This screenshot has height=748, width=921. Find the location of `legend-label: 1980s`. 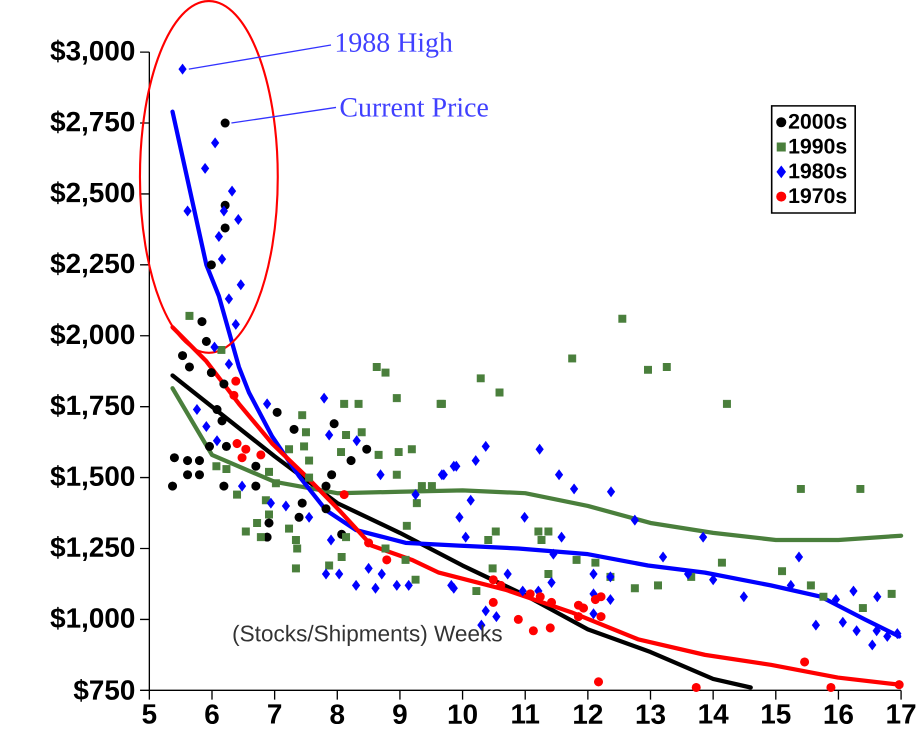

legend-label: 1980s is located at coordinates (817, 170).